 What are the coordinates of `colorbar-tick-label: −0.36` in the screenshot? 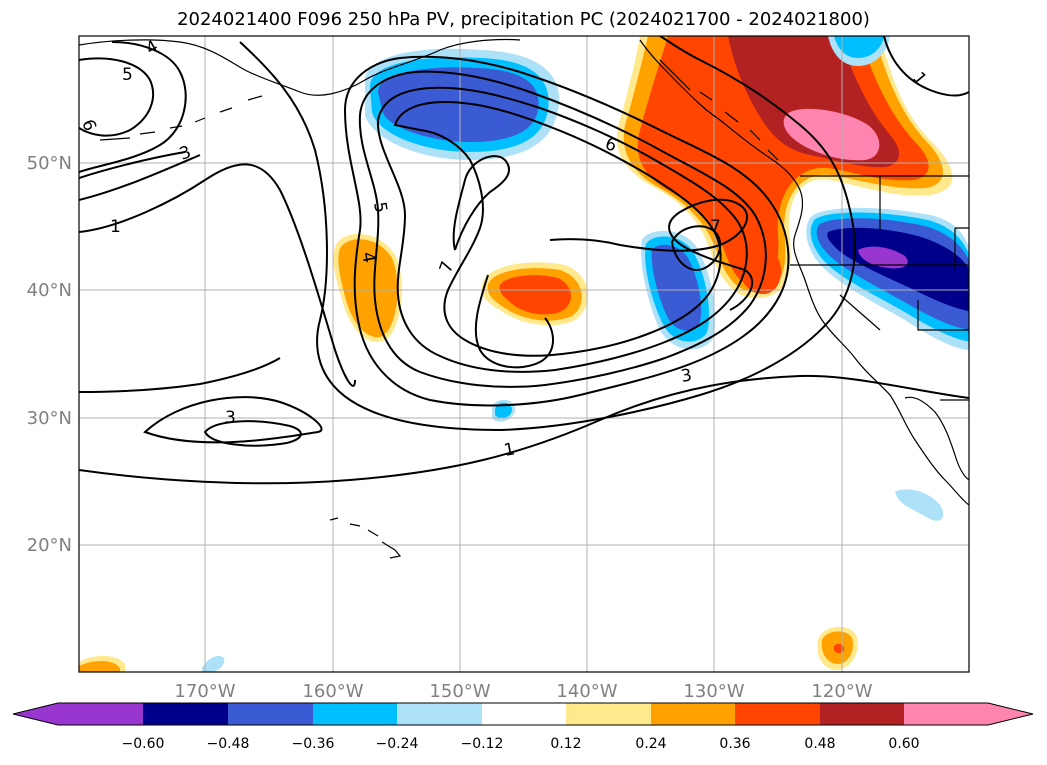 It's located at (313, 744).